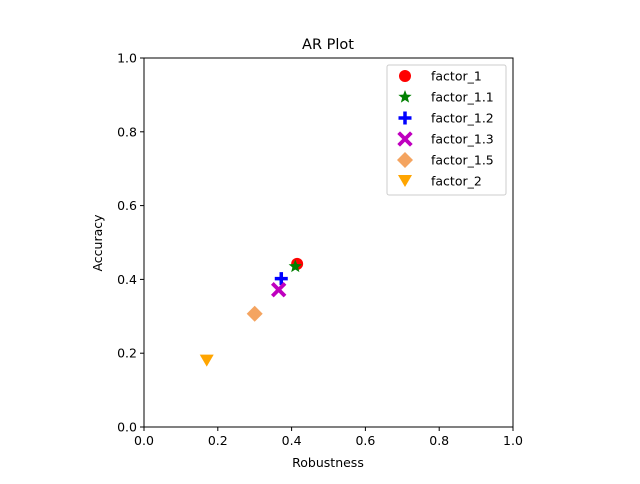  Describe the element at coordinates (328, 45) in the screenshot. I see `chart-title: AR Plot` at that location.